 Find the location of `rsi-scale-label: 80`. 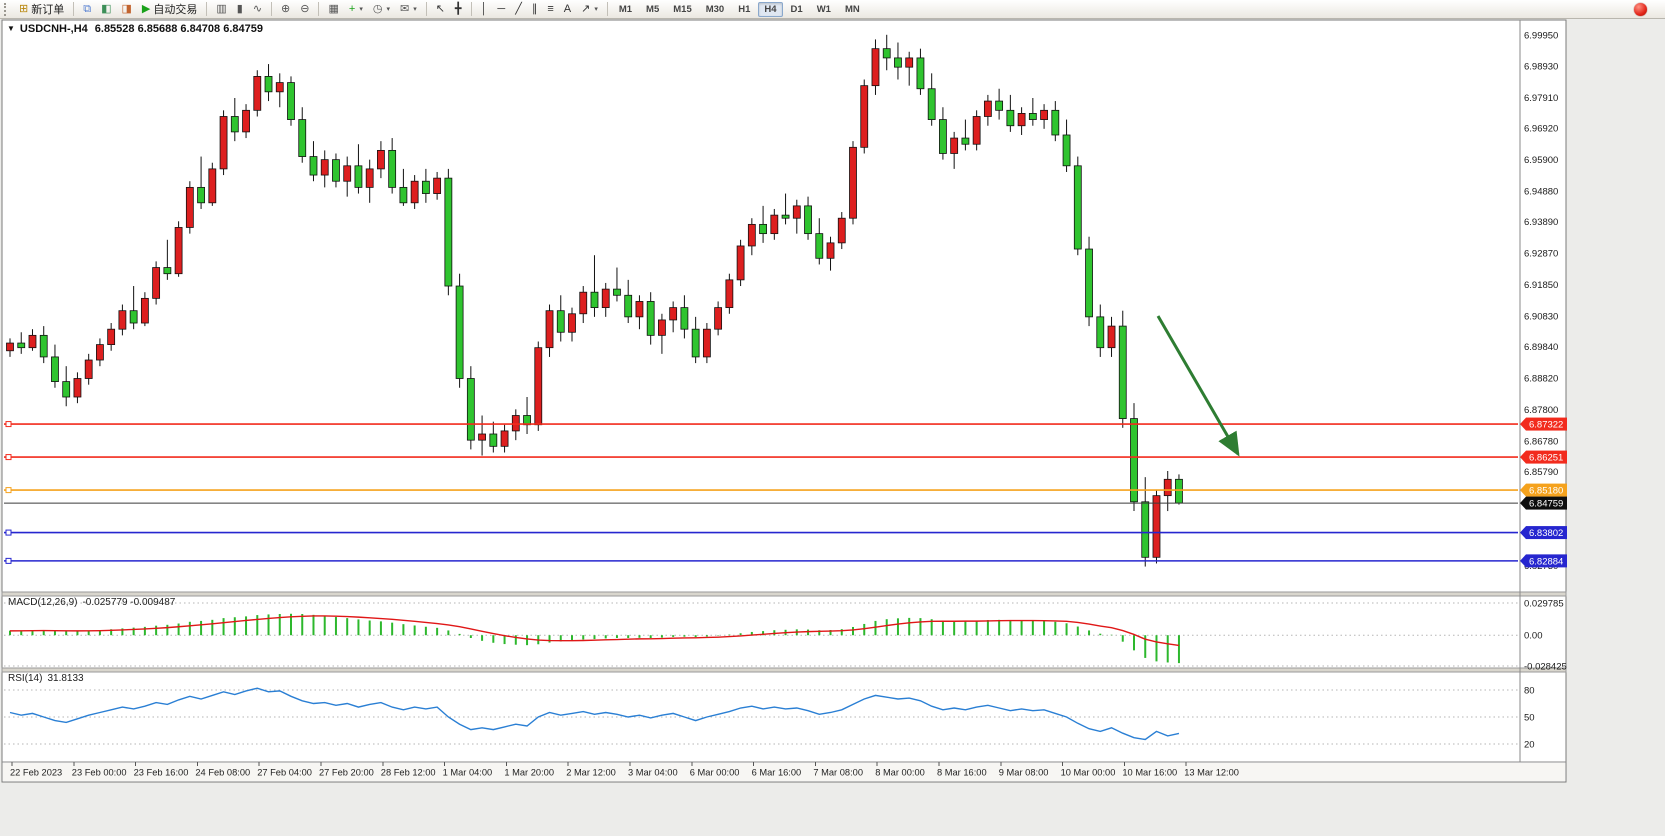

rsi-scale-label: 80 is located at coordinates (1529, 691).